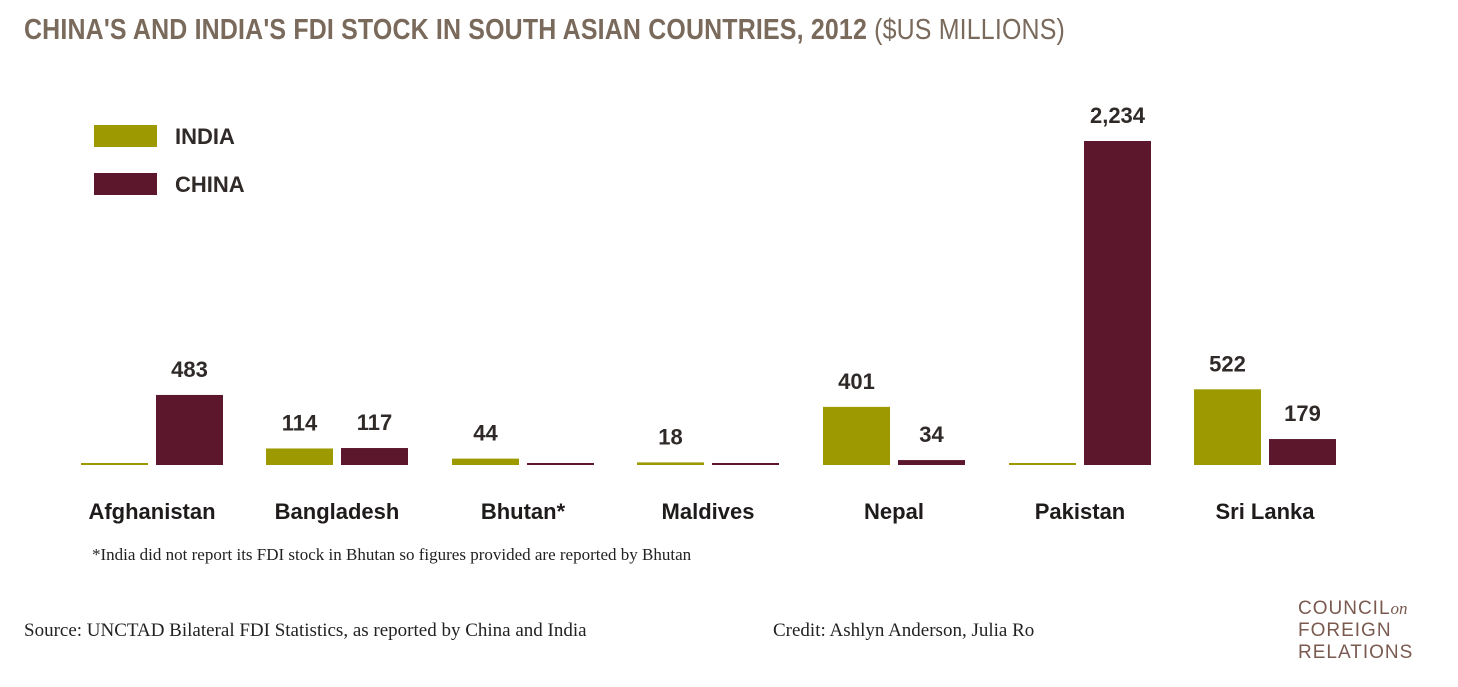 This screenshot has height=687, width=1458. Describe the element at coordinates (1344, 608) in the screenshot. I see `logo-line-1: COUNCIL` at that location.